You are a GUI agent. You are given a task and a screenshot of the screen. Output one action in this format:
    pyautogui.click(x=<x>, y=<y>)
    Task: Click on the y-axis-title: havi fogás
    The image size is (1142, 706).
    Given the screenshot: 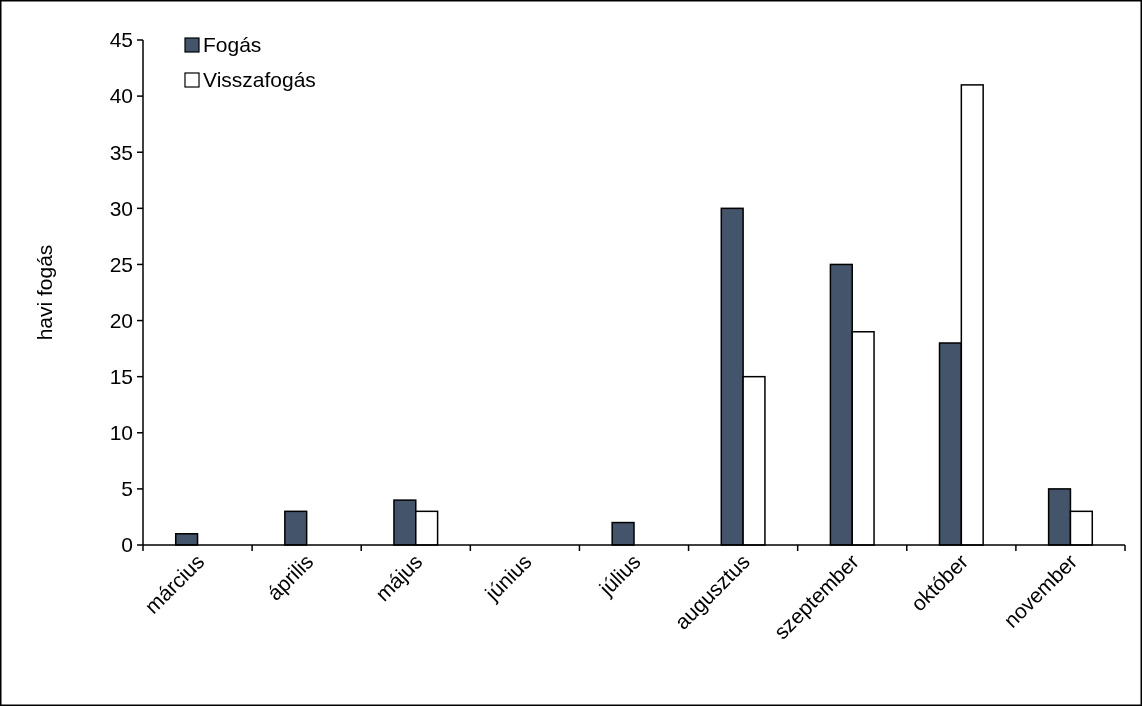 What is the action you would take?
    pyautogui.click(x=44, y=292)
    